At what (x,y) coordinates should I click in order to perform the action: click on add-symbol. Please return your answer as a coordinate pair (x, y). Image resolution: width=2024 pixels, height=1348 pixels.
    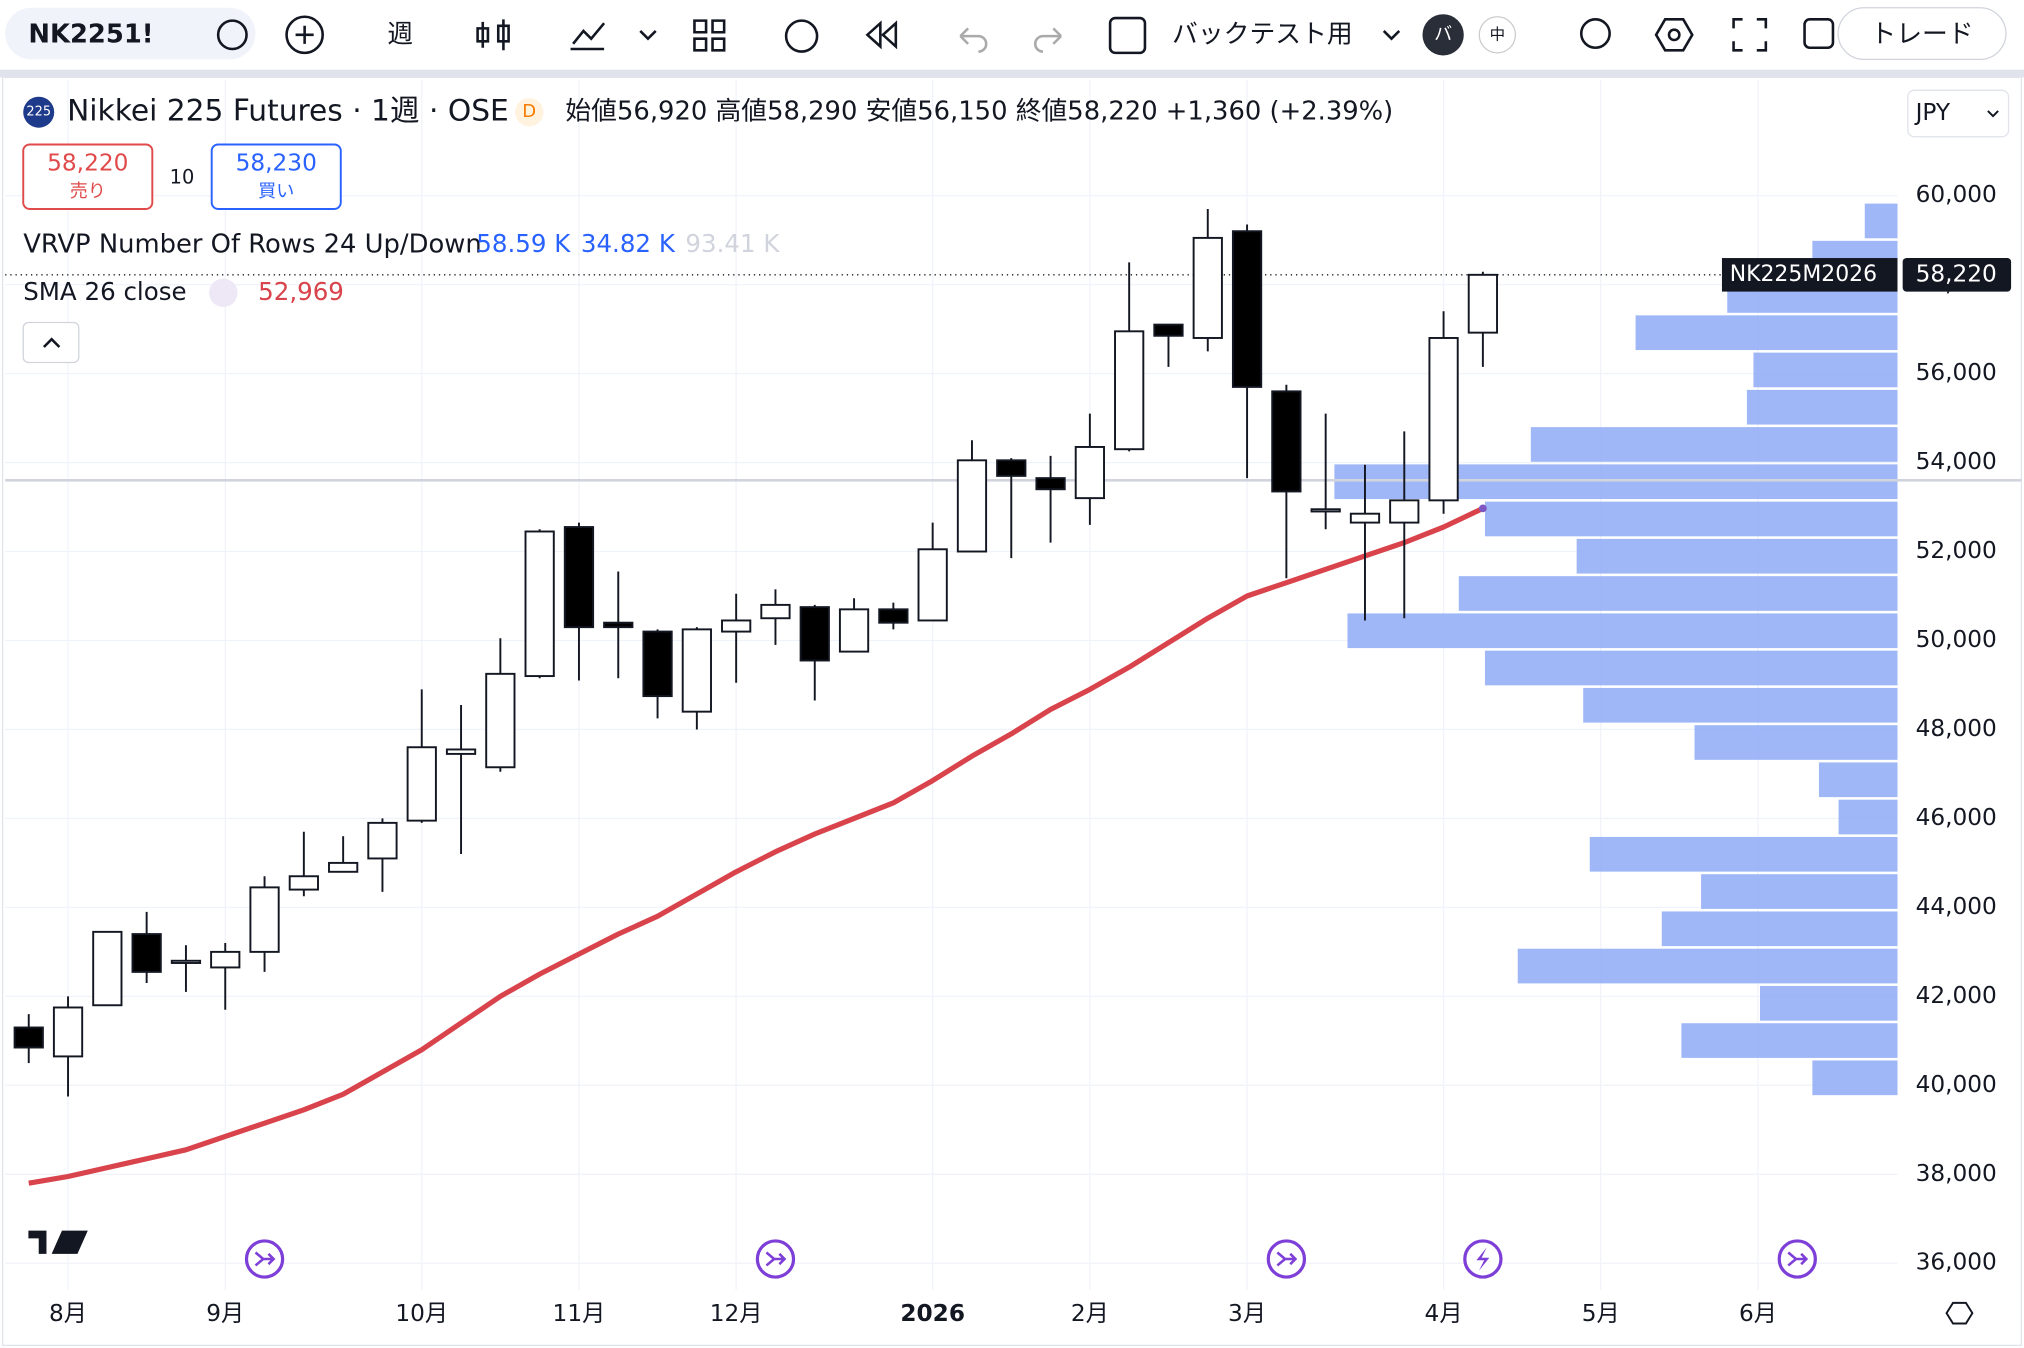
    Looking at the image, I should click on (304, 35).